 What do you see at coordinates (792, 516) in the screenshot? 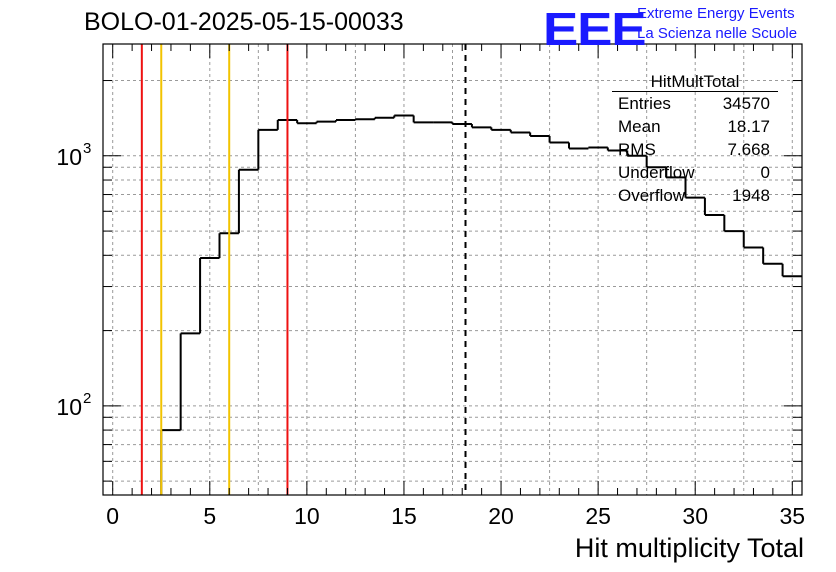
I see `x-tick-label: 35` at bounding box center [792, 516].